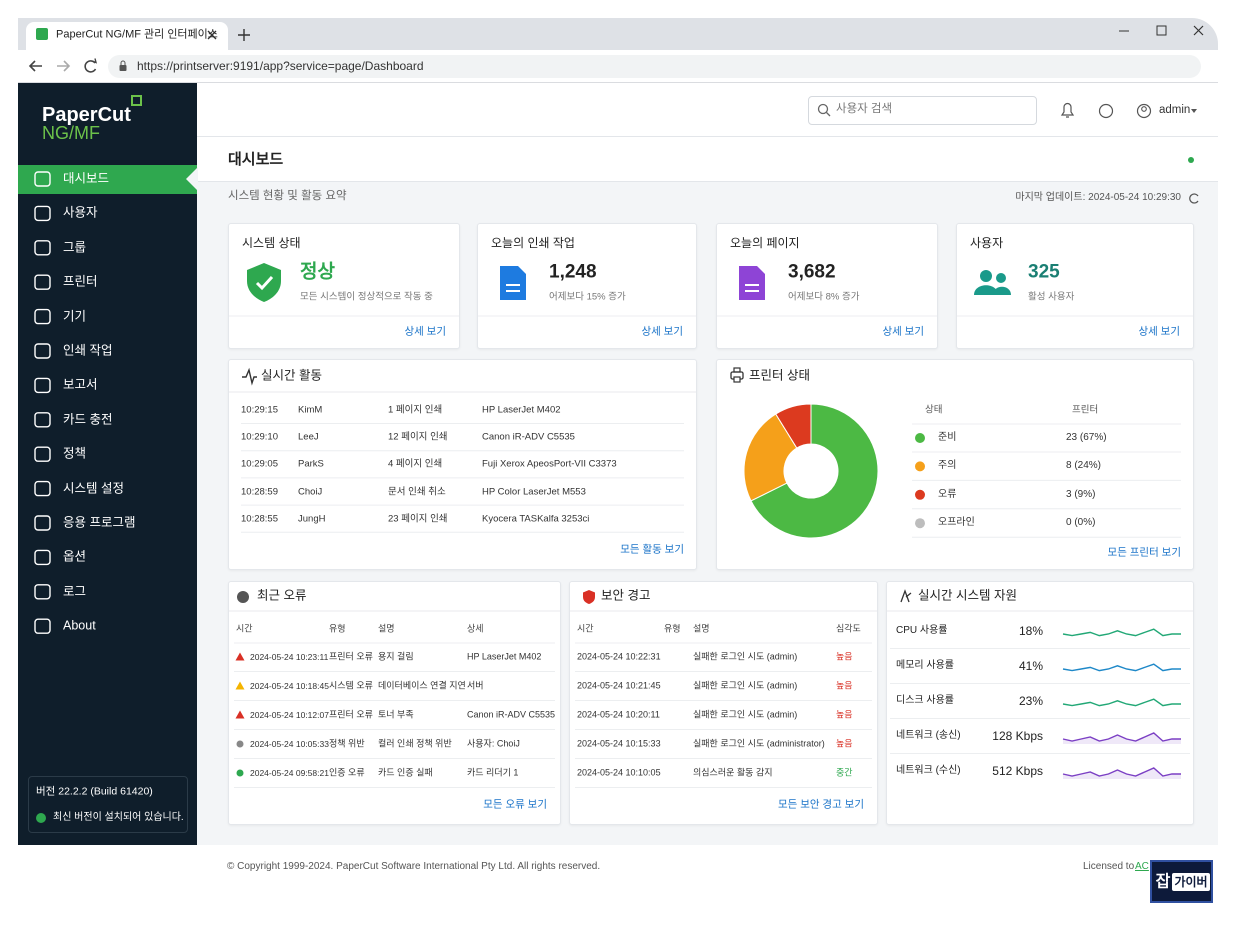 Image resolution: width=1236 pixels, height=936 pixels. Describe the element at coordinates (282, 595) in the screenshot. I see `panel-title: 최근 오류` at that location.